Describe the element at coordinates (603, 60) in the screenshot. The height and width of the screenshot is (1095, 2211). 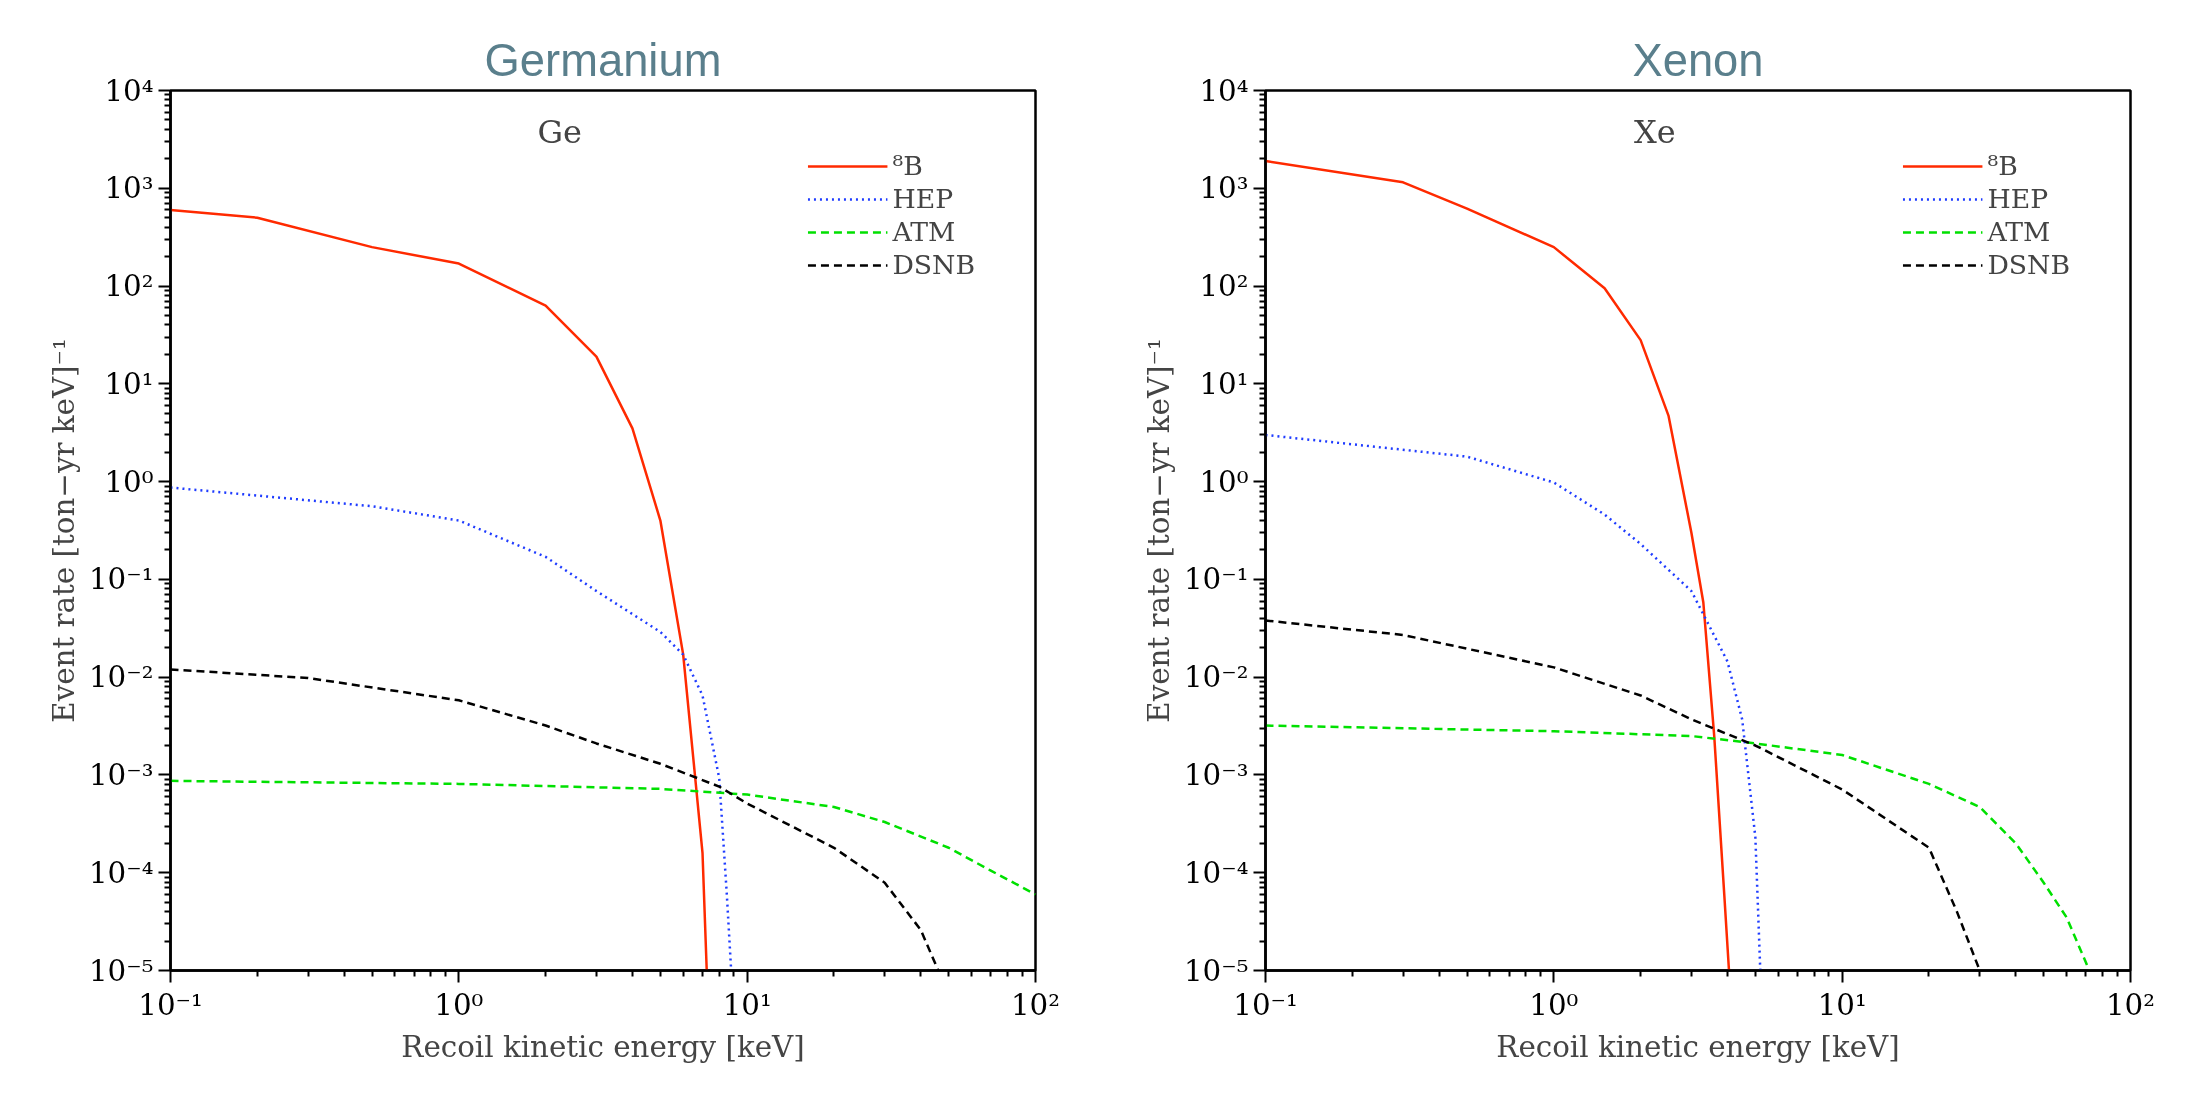
I see `chart-title: Germanium` at that location.